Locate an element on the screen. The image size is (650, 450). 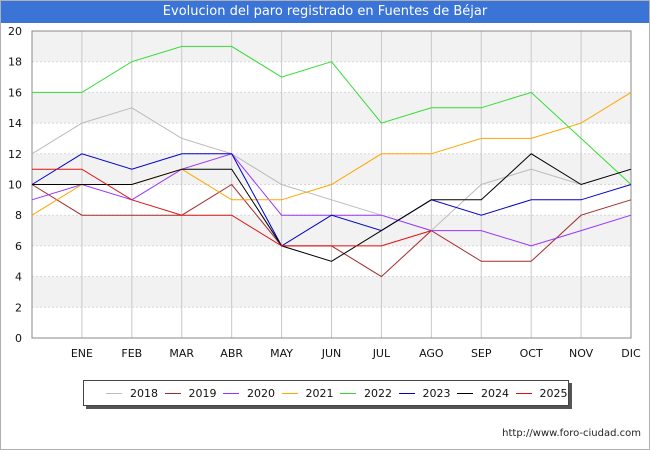
x-tick-label: JUN is located at coordinates (331, 353).